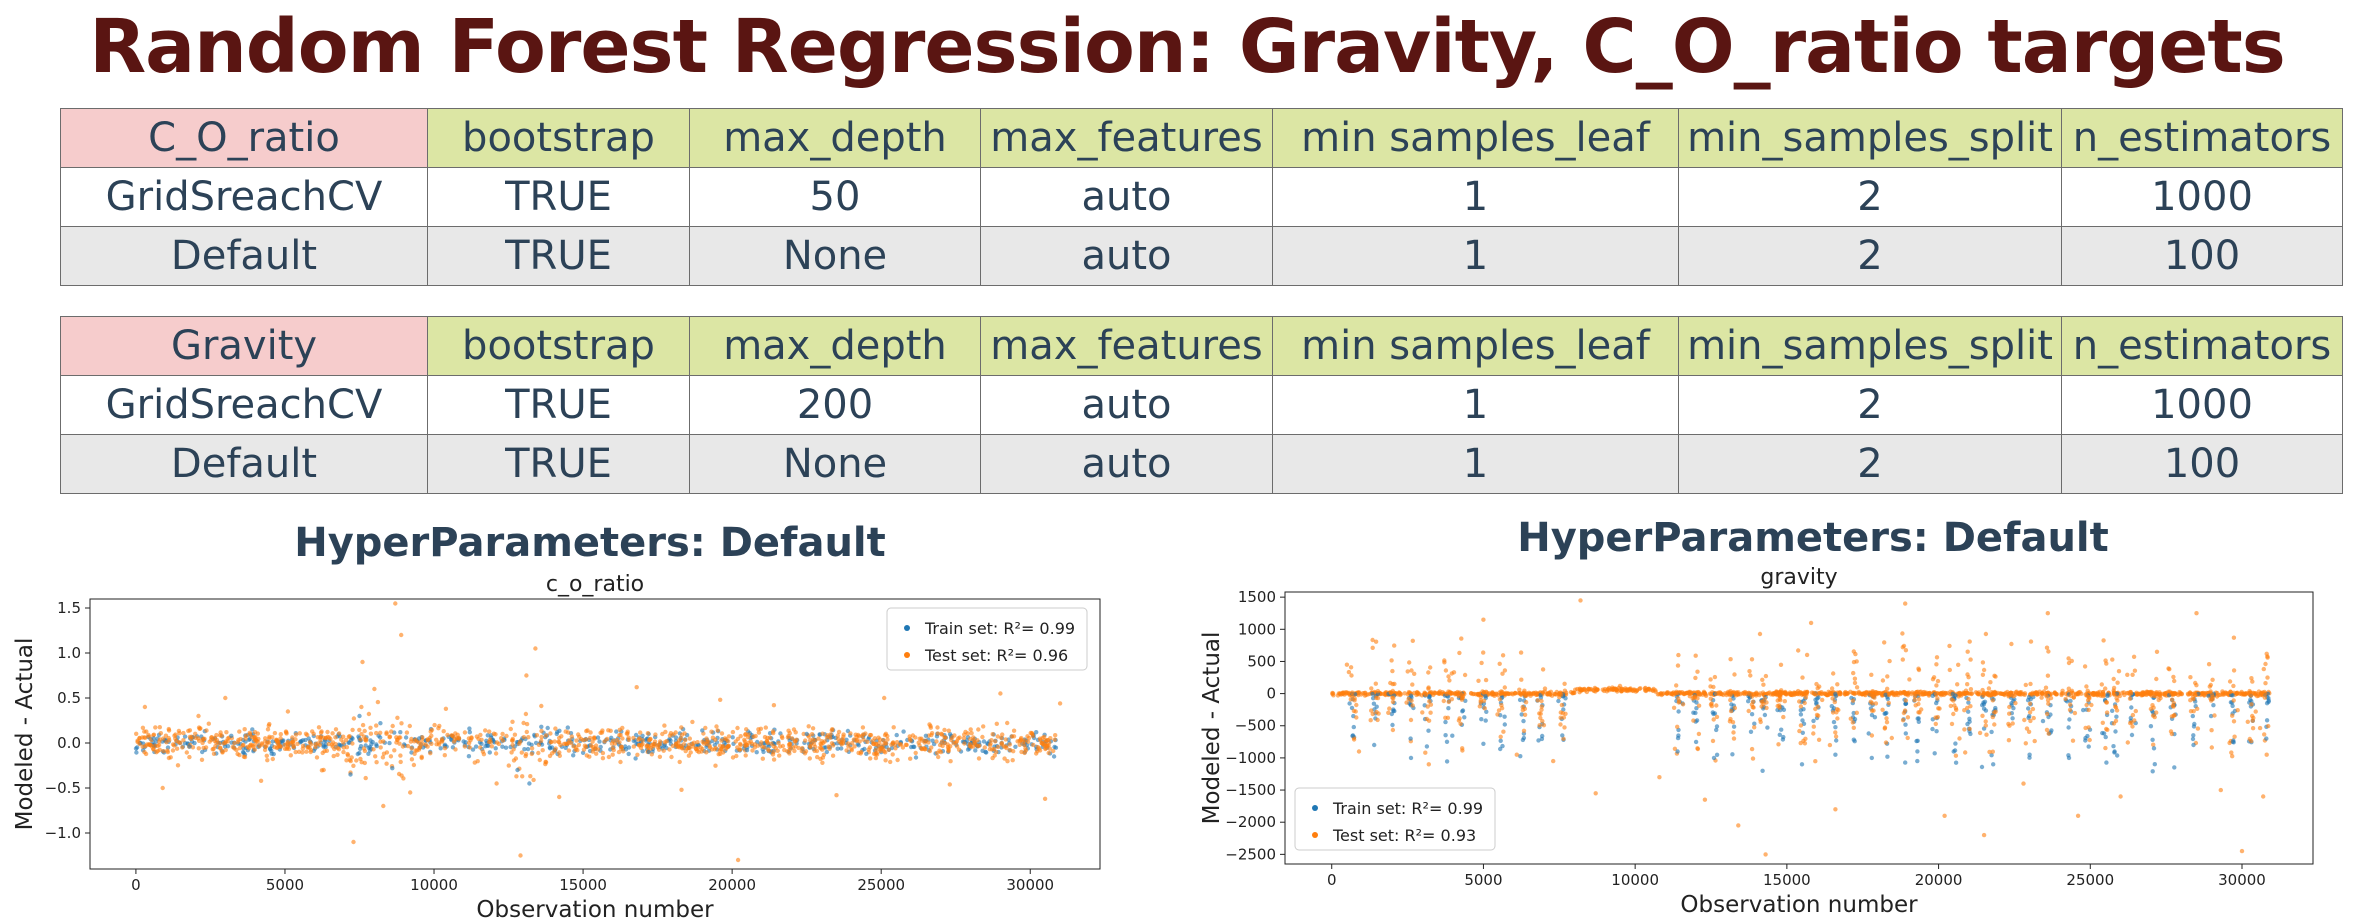 Image resolution: width=2374 pixels, height=924 pixels. I want to click on plot-frame, so click(1799, 728).